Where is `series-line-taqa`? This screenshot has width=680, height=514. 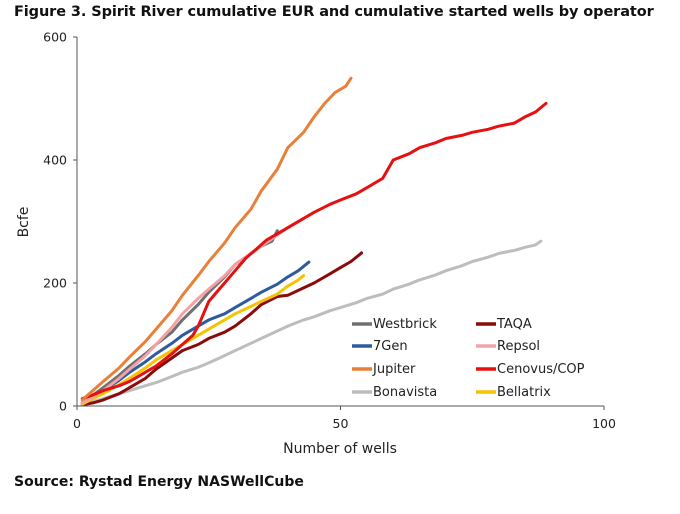
series-line-taqa is located at coordinates (222, 329).